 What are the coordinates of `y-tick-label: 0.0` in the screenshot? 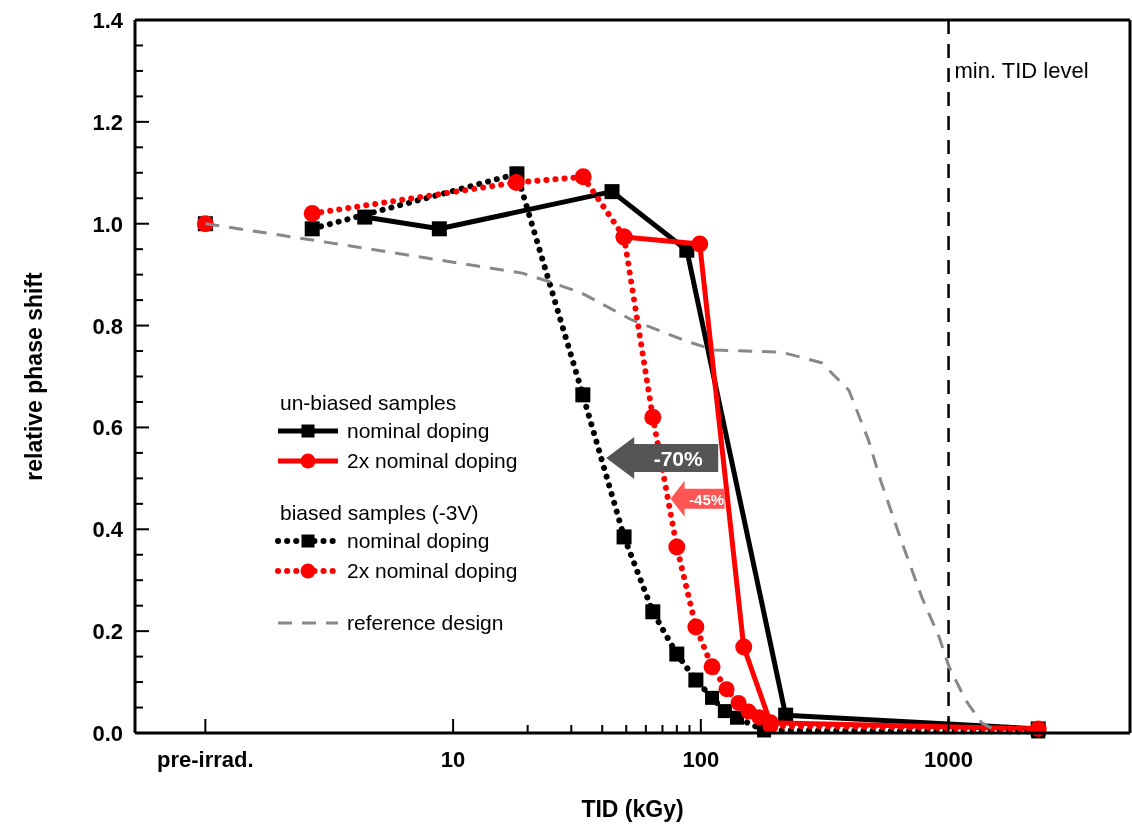 It's located at (107, 733).